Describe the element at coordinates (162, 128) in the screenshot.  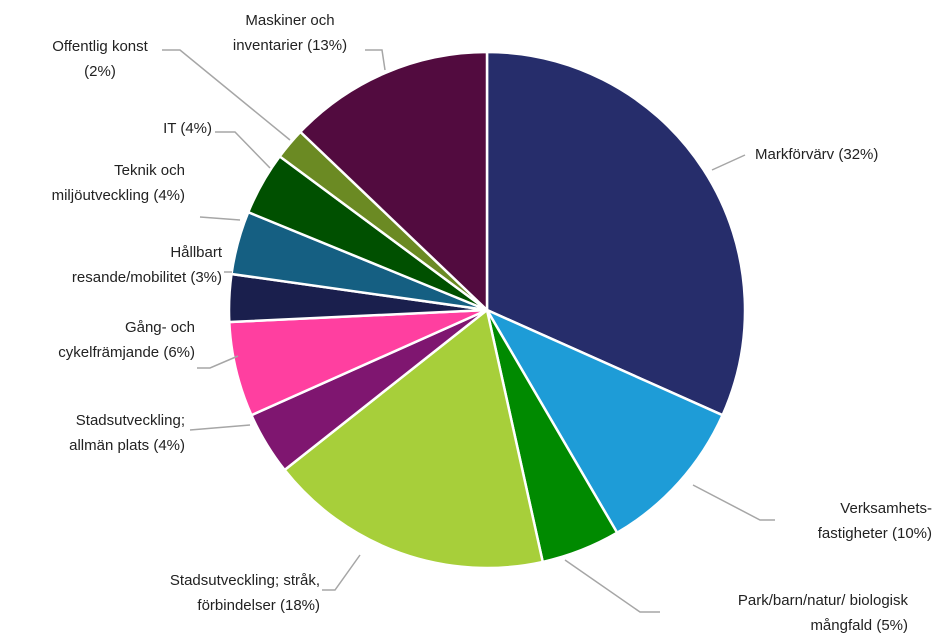
I see `slice-label: IT (4%)` at that location.